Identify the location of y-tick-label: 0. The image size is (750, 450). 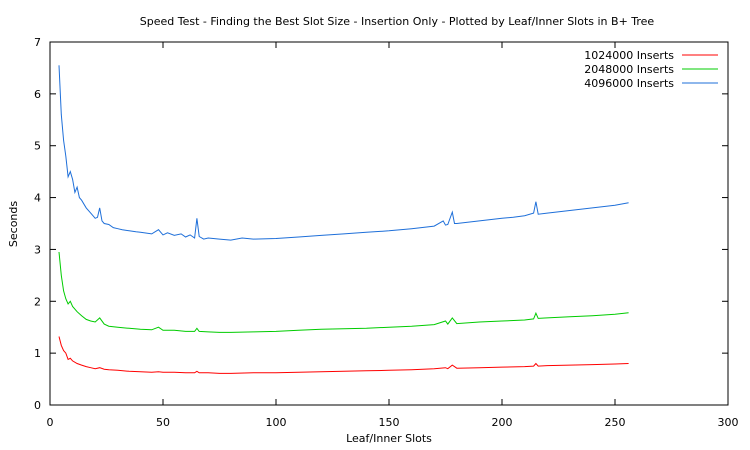
(37, 405).